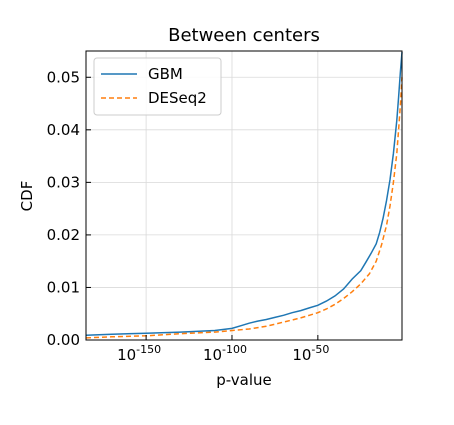  I want to click on legend-label-gbm: GBM, so click(165, 74).